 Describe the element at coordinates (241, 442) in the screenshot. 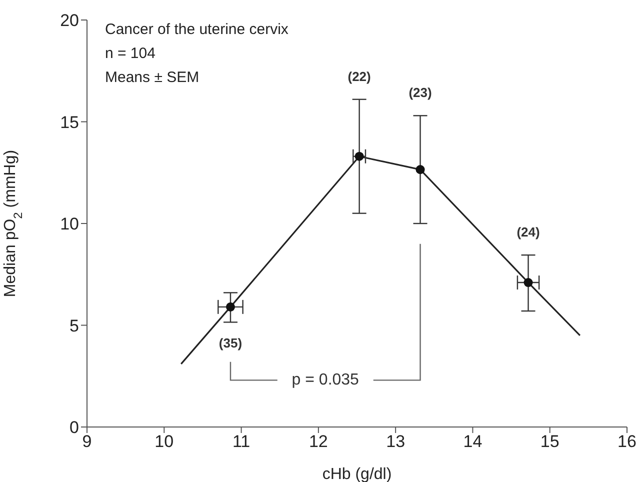

I see `x-tick-label: 11` at that location.